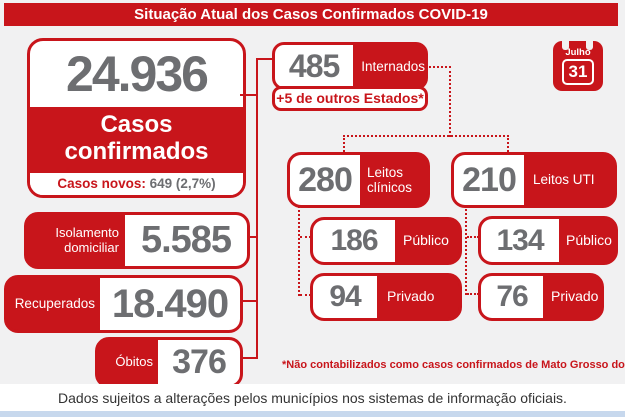 This screenshot has height=417, width=625. I want to click on icu-private-card: 76 Privado, so click(541, 297).